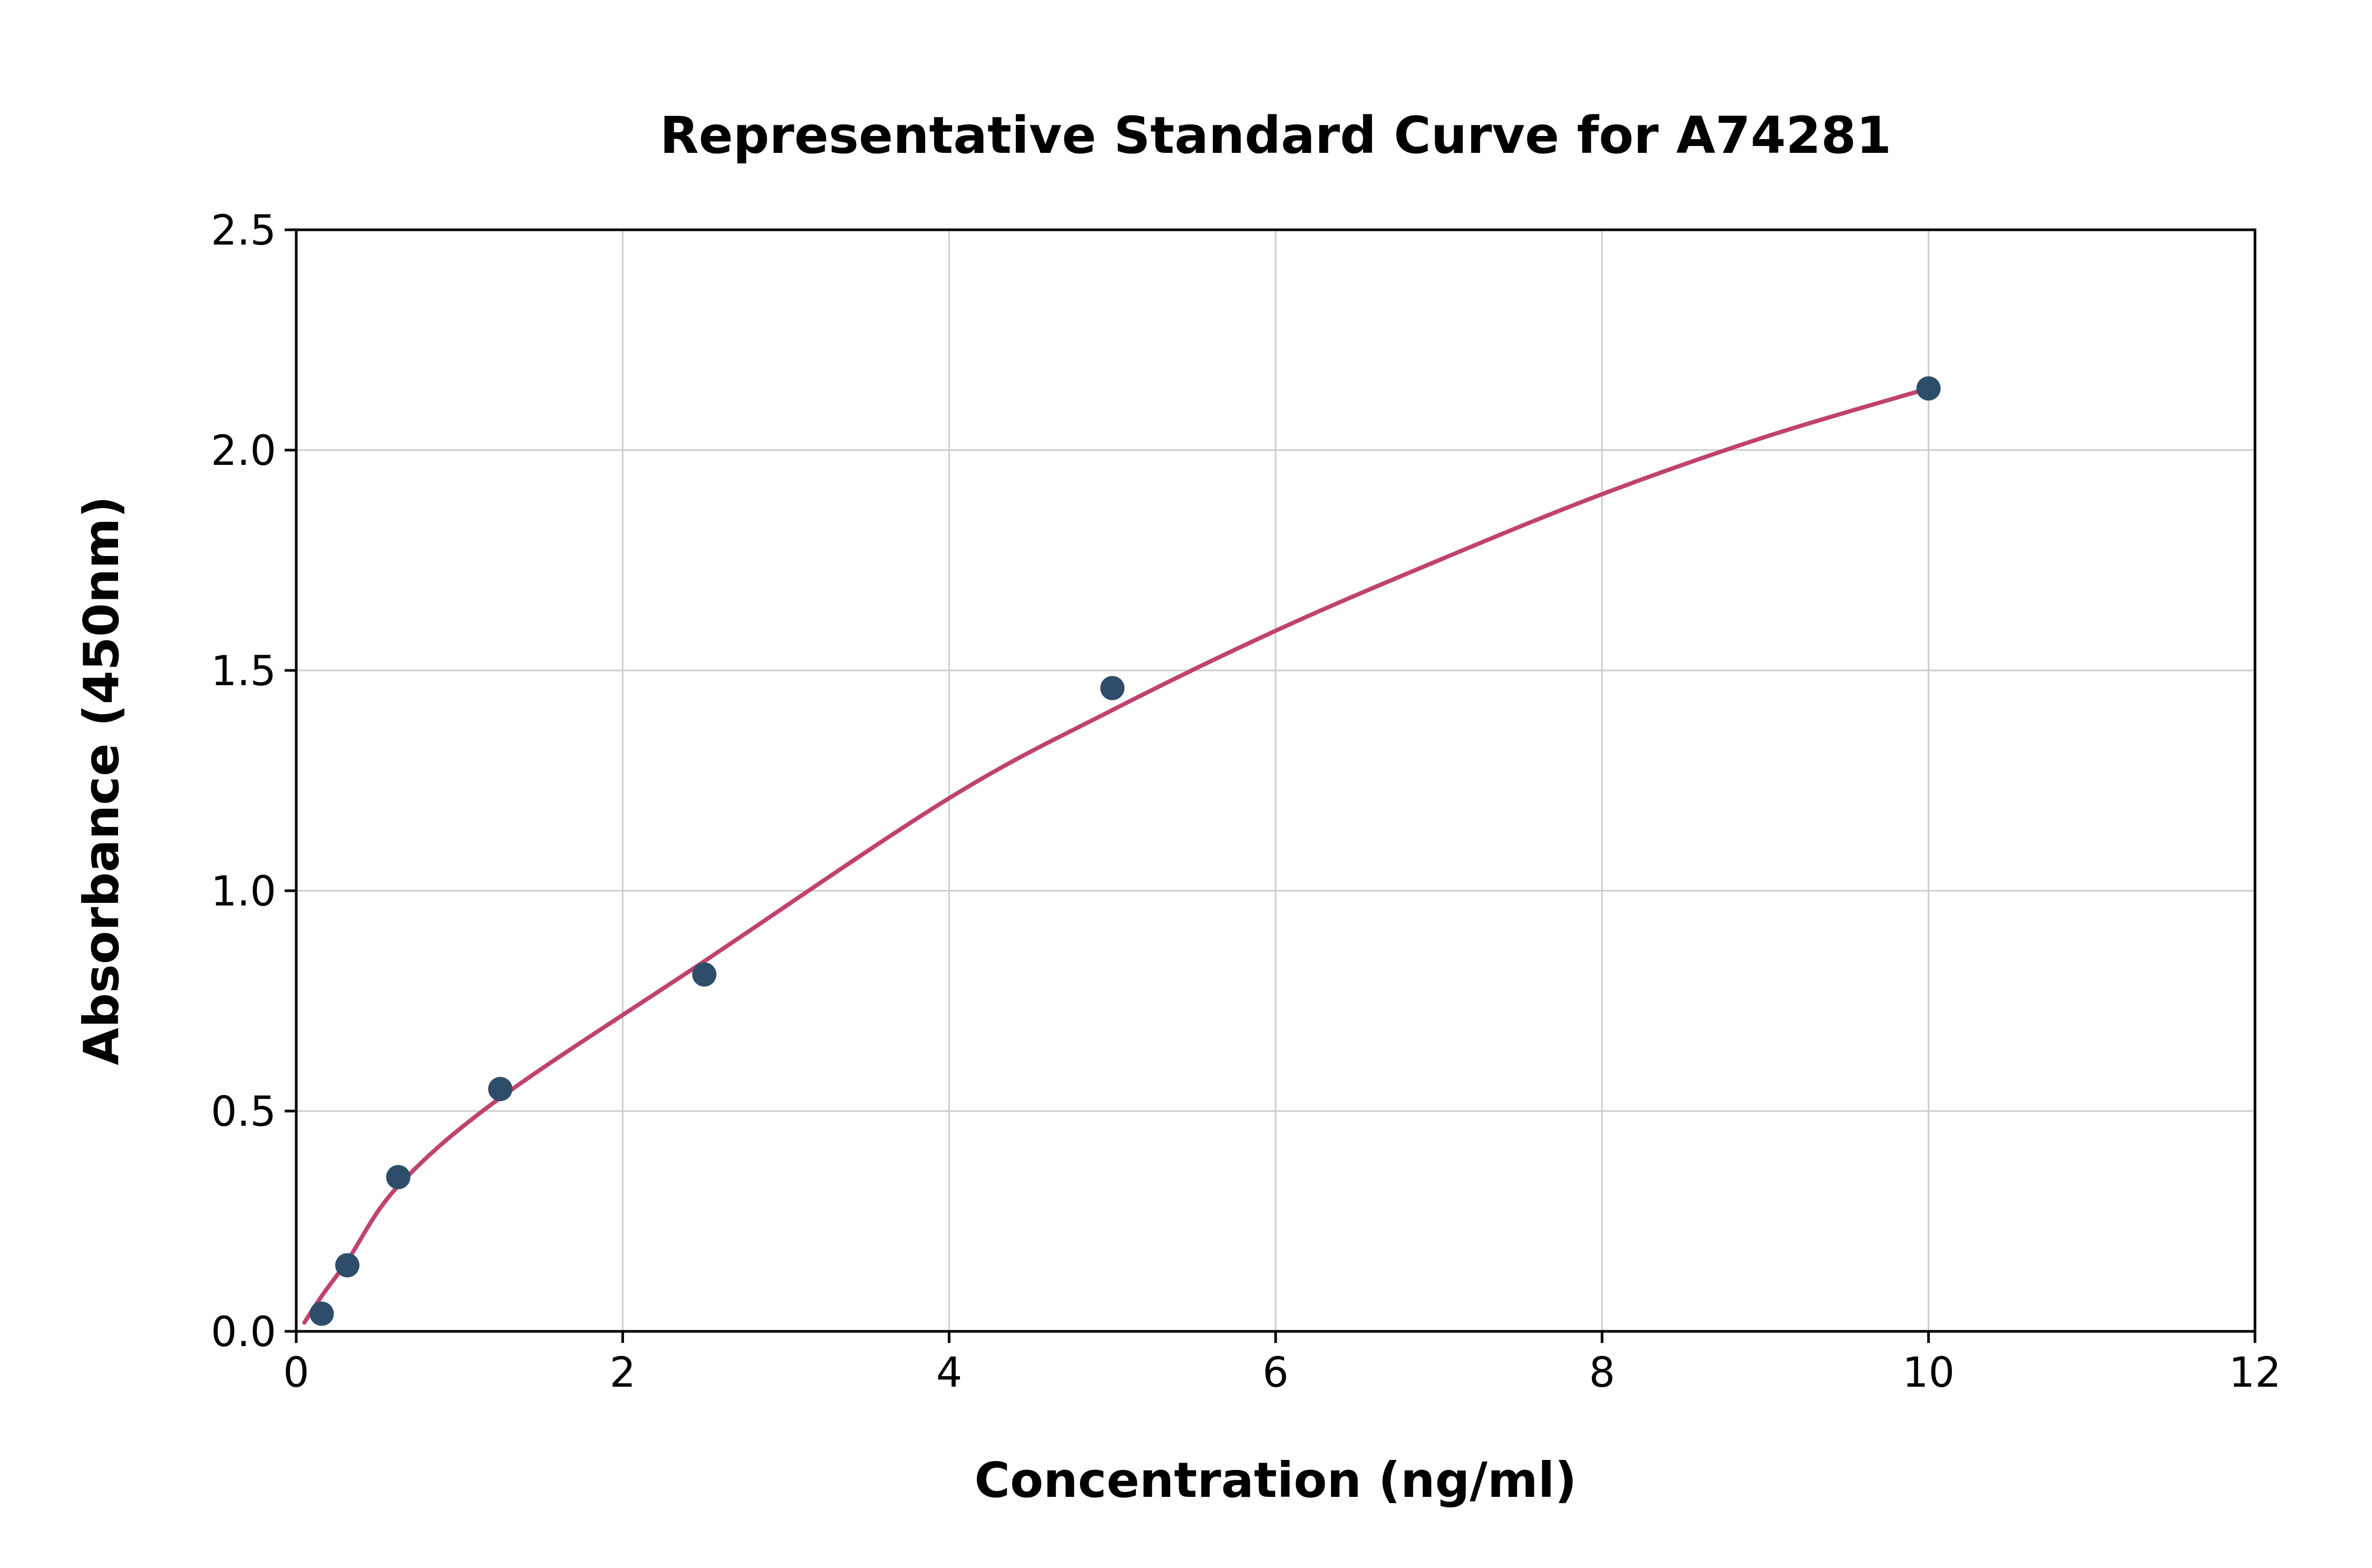 The width and height of the screenshot is (2372, 1568). I want to click on y-tick-label: 2.5, so click(243, 231).